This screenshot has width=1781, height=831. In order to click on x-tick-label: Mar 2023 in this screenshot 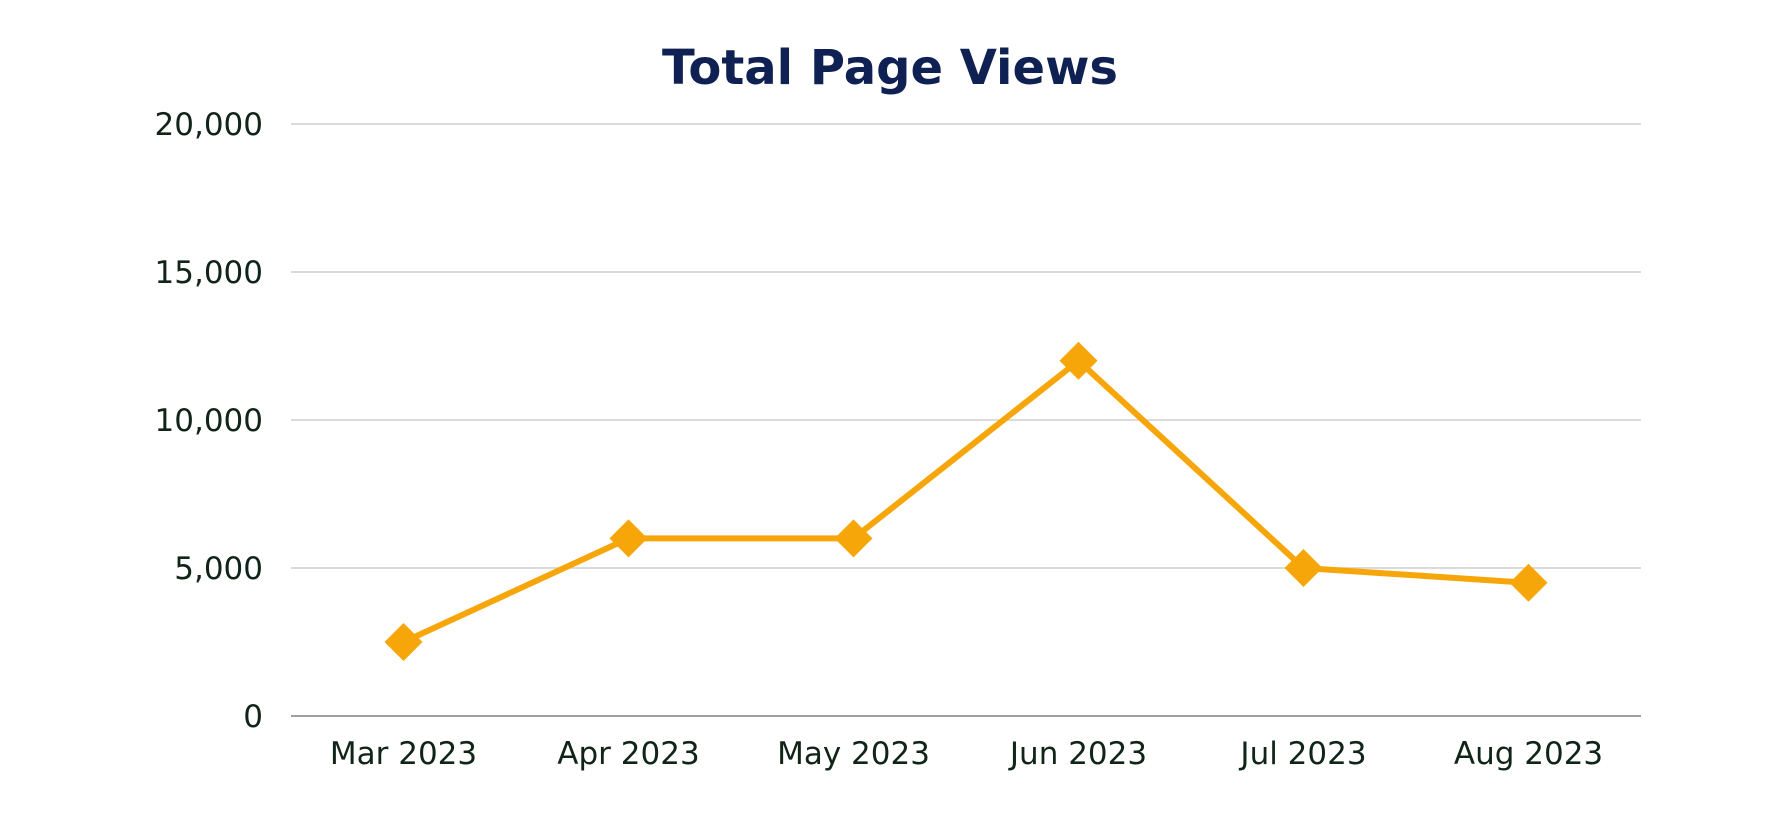, I will do `click(403, 754)`.